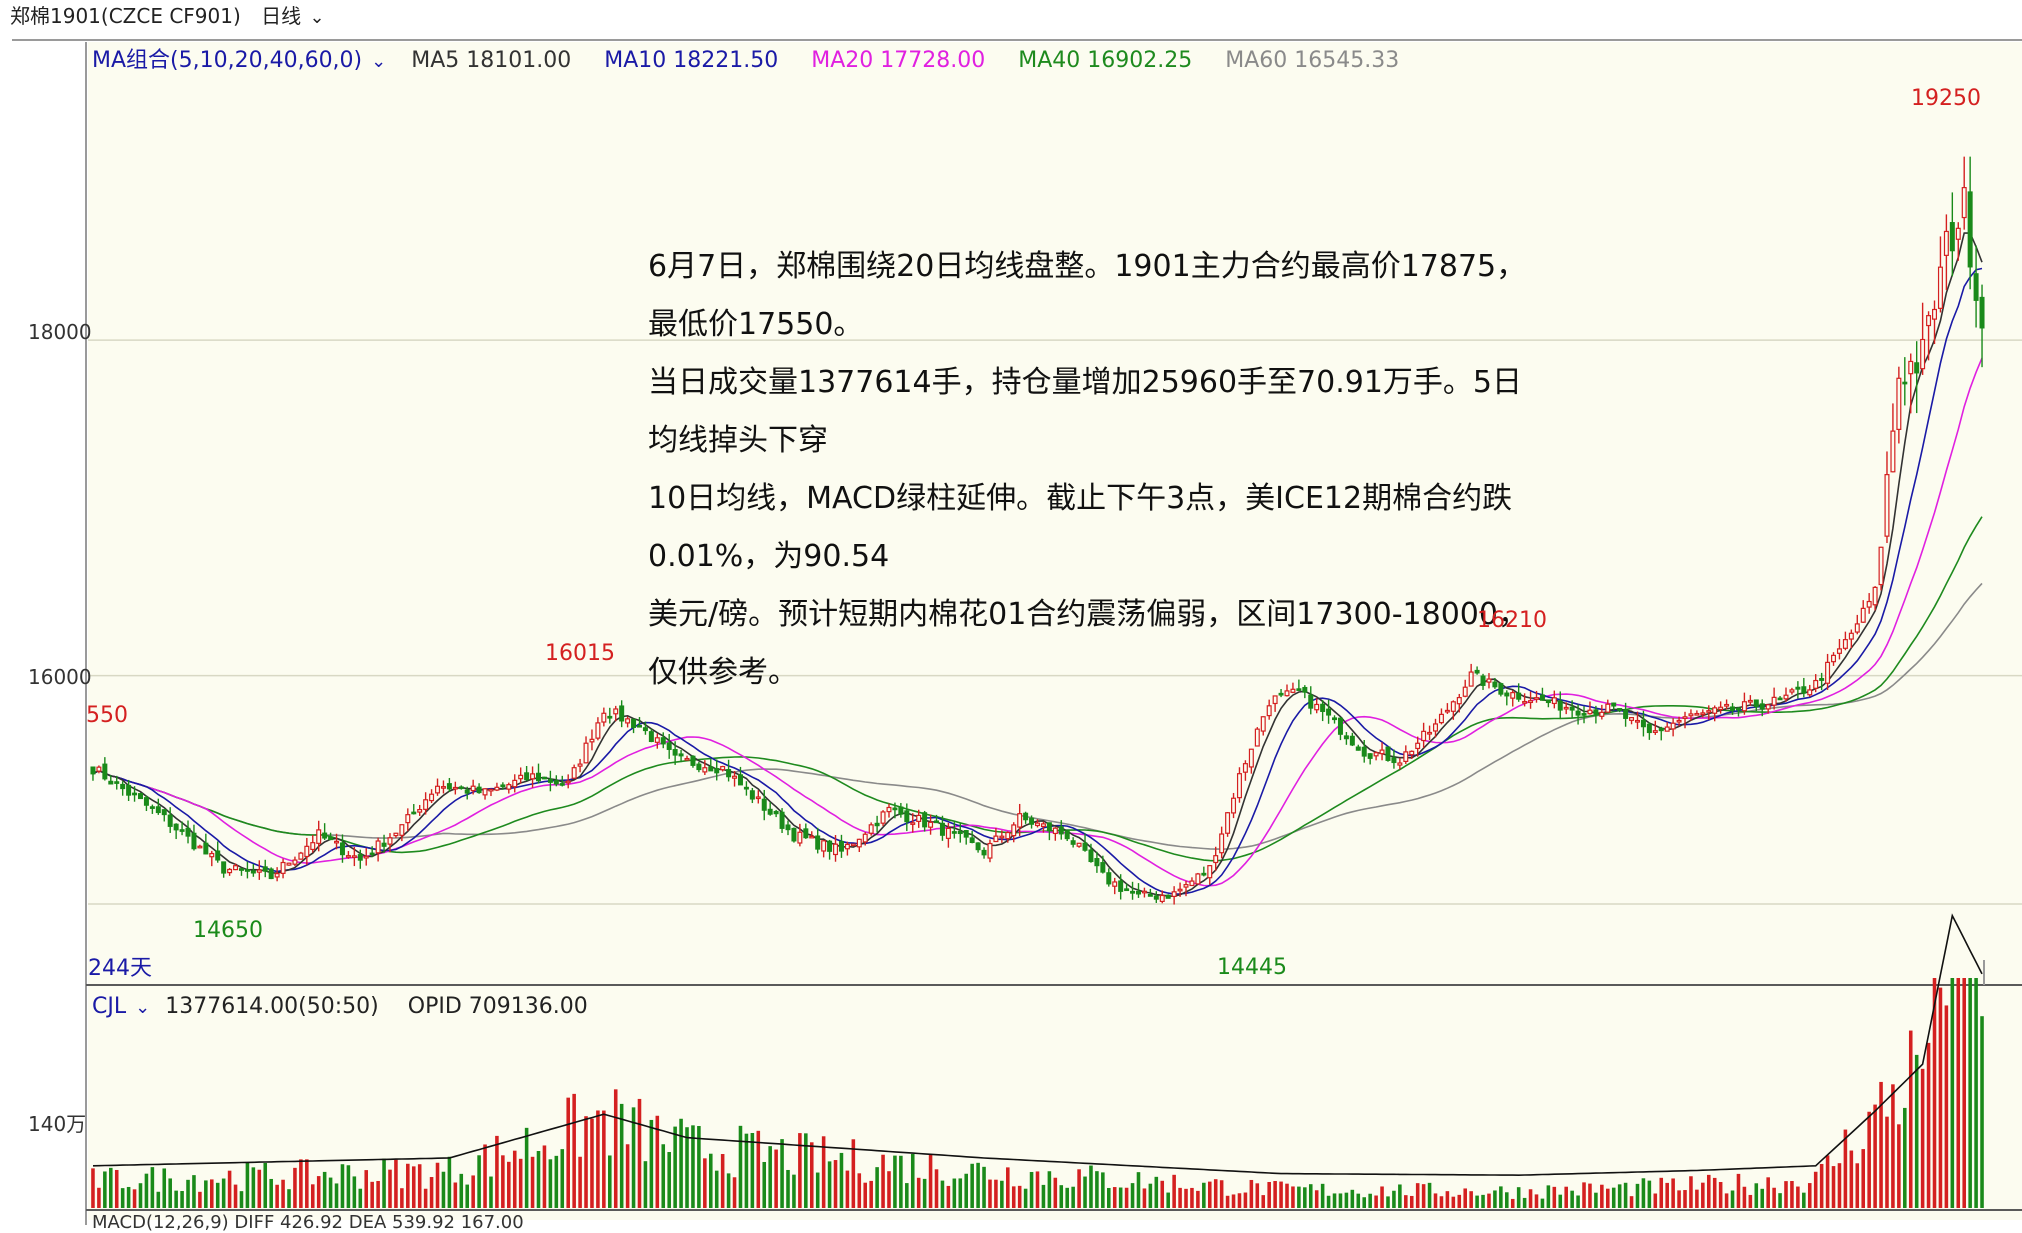 The width and height of the screenshot is (2022, 1233). Describe the element at coordinates (125, 16) in the screenshot. I see `symbol-label: 郑棉1901(CZCE CF901)` at that location.